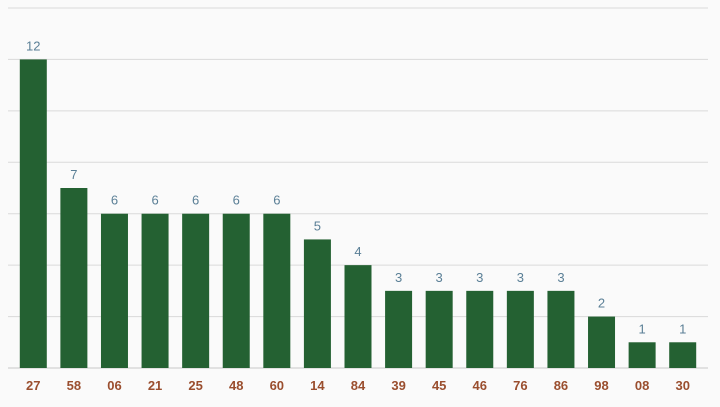 The image size is (720, 407). What do you see at coordinates (642, 385) in the screenshot?
I see `x-tick-label: 08` at bounding box center [642, 385].